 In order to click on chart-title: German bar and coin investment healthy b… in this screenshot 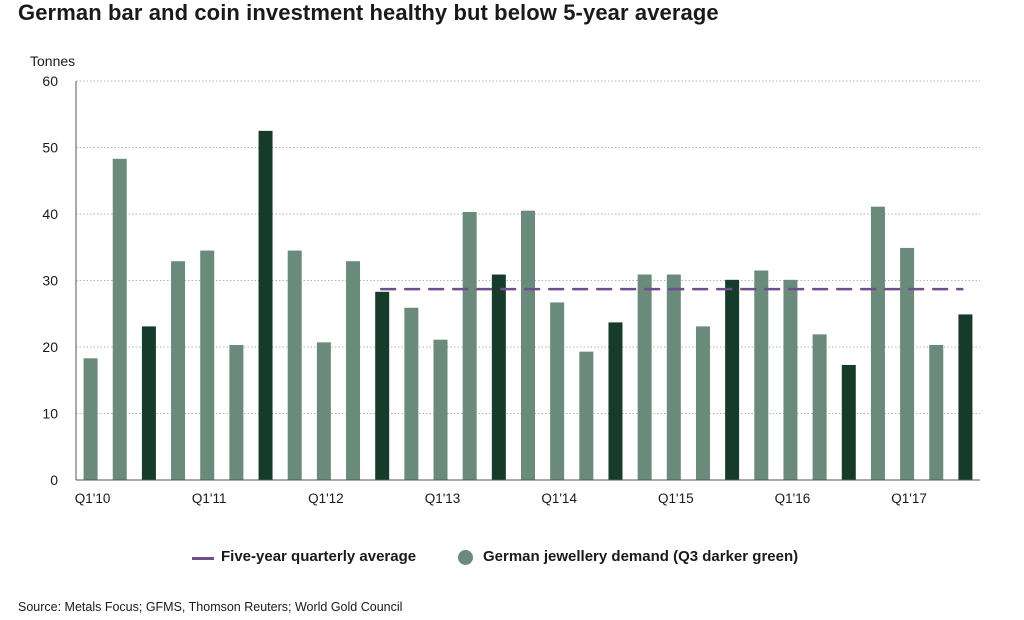, I will do `click(368, 12)`.